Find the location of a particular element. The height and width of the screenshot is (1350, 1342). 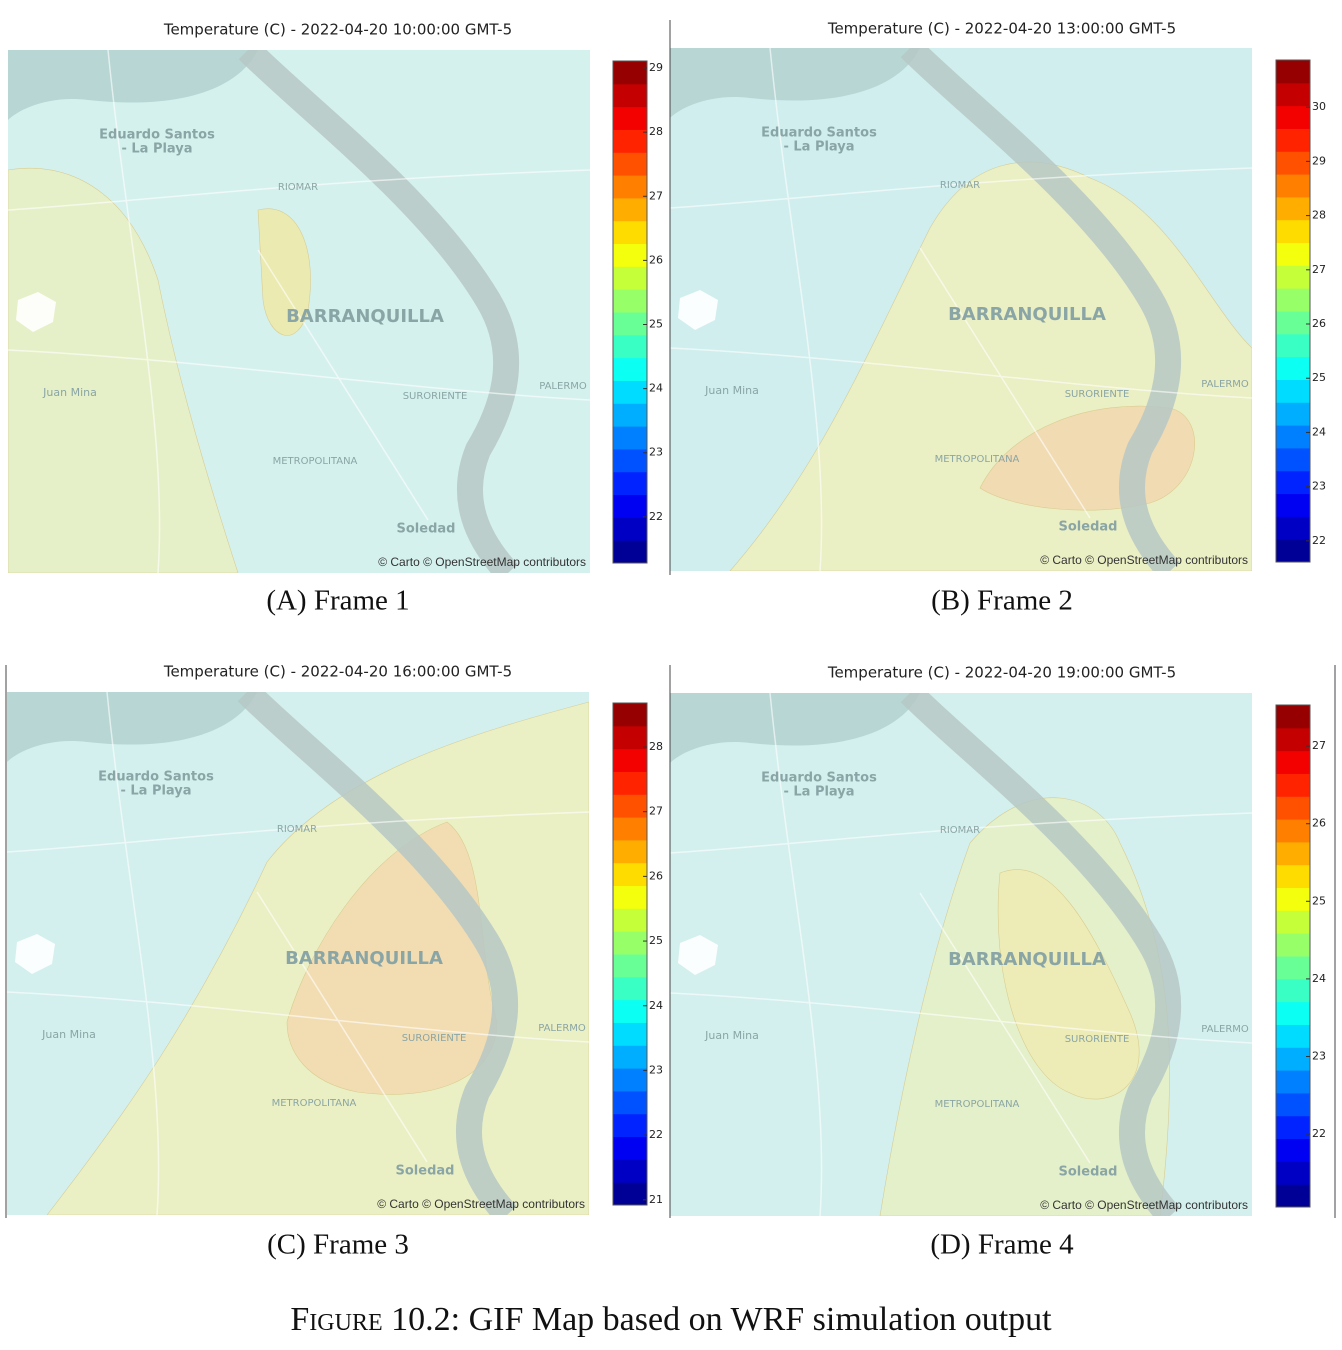

subcaption: (A) Frame 1 is located at coordinates (337, 601).